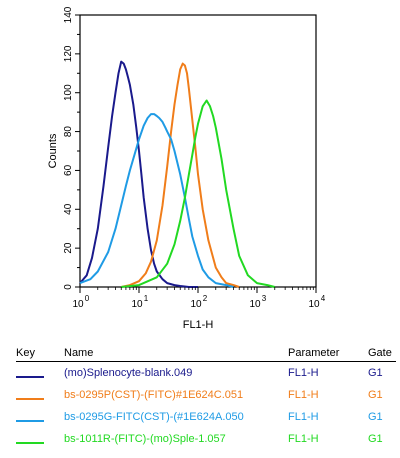 Image resolution: width=400 pixels, height=458 pixels. I want to click on legend-header-key: Key, so click(25, 353).